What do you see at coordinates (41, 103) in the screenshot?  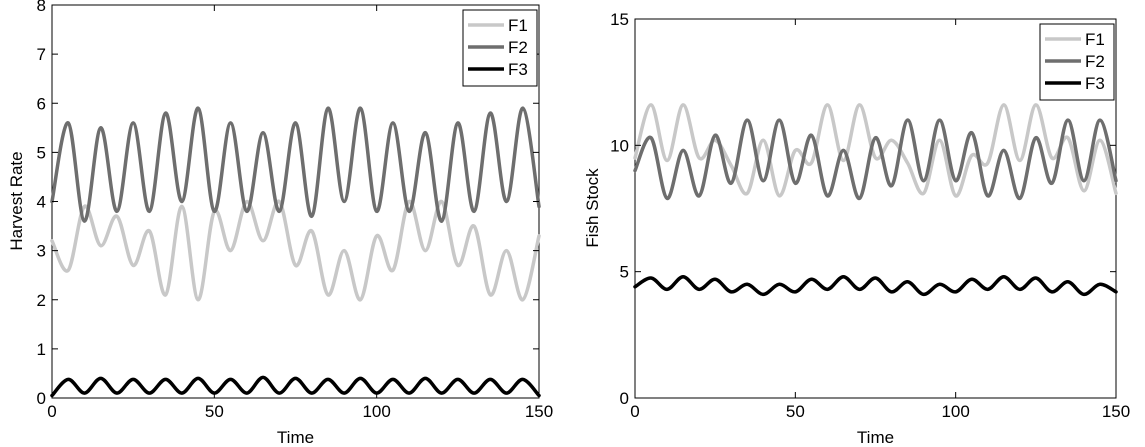 I see `y-tick-label: 6` at bounding box center [41, 103].